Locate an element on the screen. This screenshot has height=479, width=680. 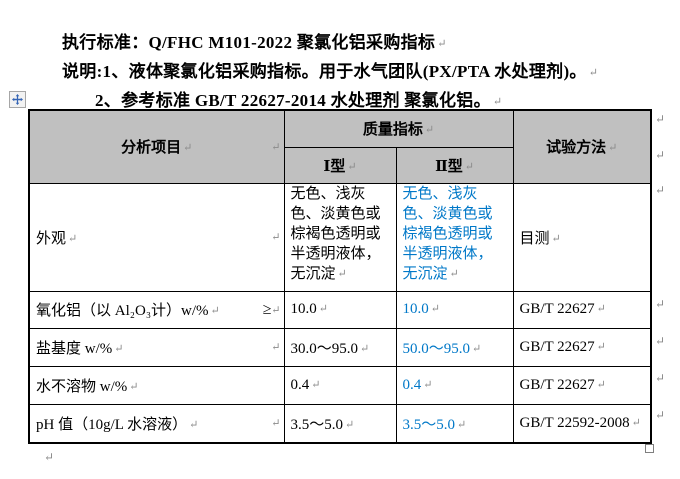
cell-appearance-type-i: 无色、浅灰色、淡黄色或棕褐色透明或半透明液体，无沉淀 ↵ is located at coordinates (340, 237).